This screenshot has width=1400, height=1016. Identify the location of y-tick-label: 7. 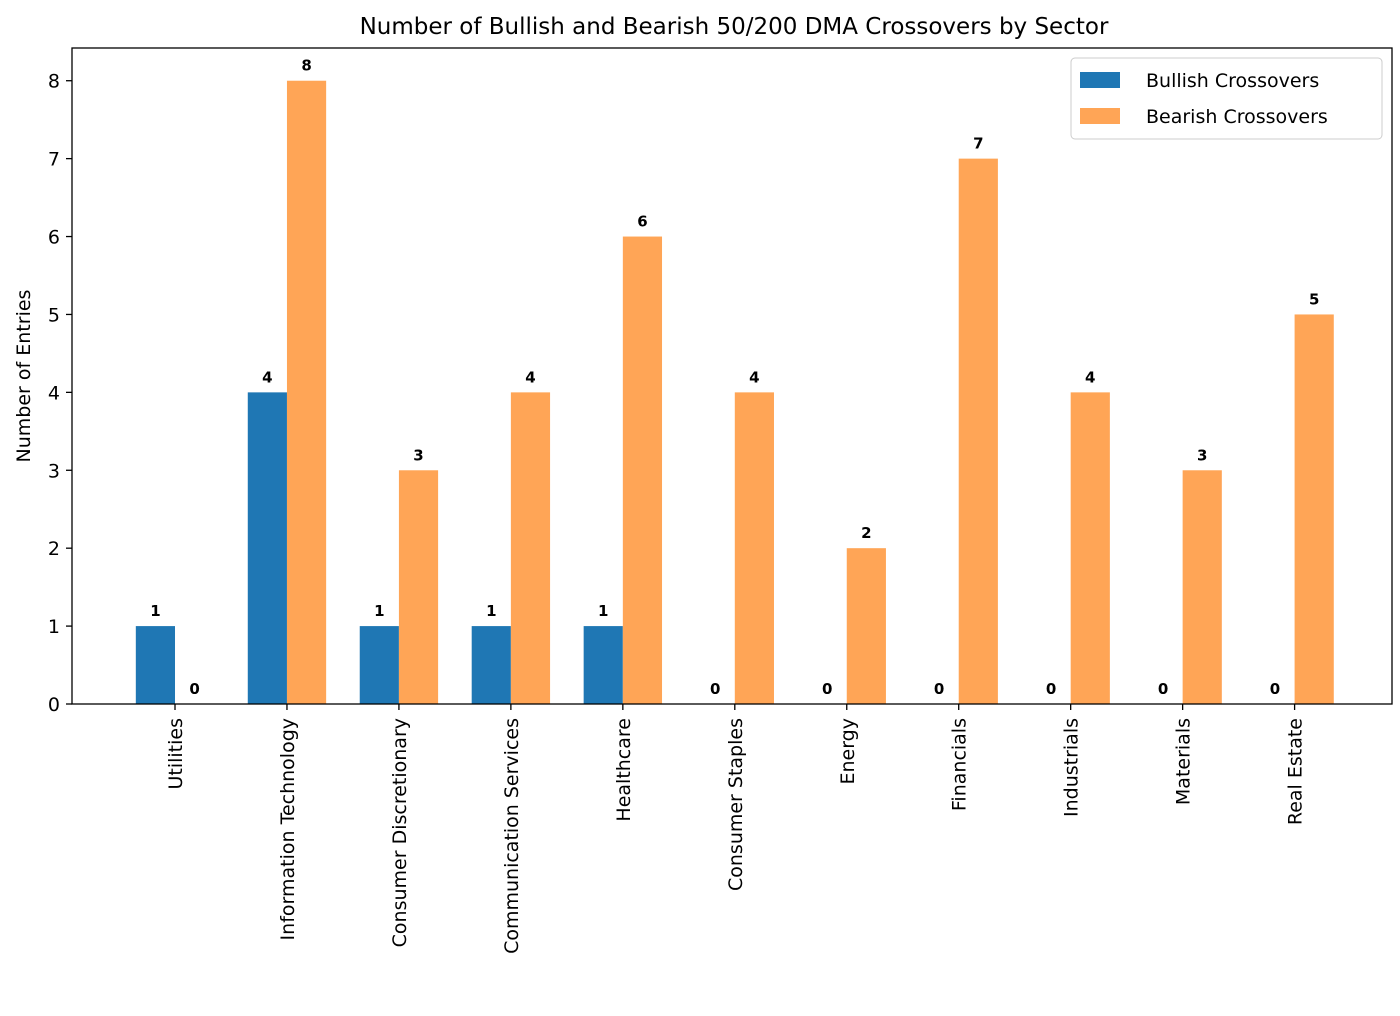
(54, 160).